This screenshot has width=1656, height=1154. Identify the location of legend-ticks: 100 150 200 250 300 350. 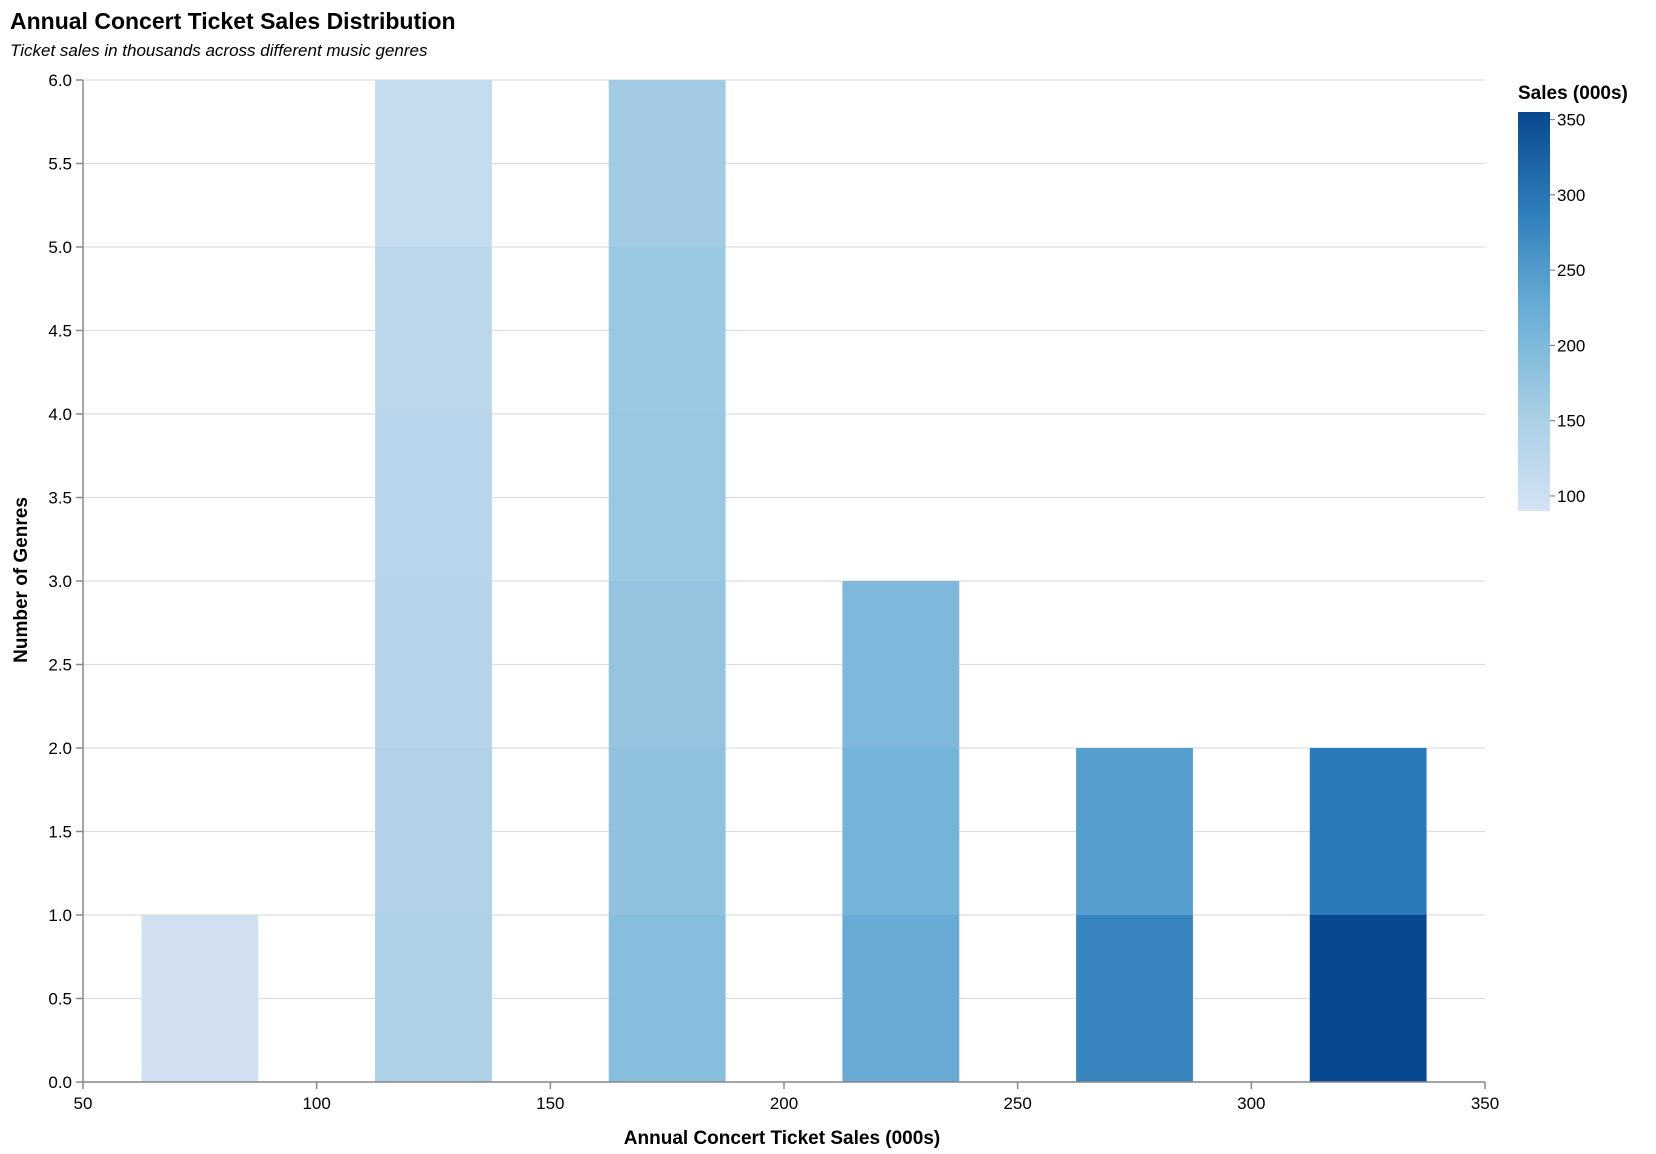
(1567, 308).